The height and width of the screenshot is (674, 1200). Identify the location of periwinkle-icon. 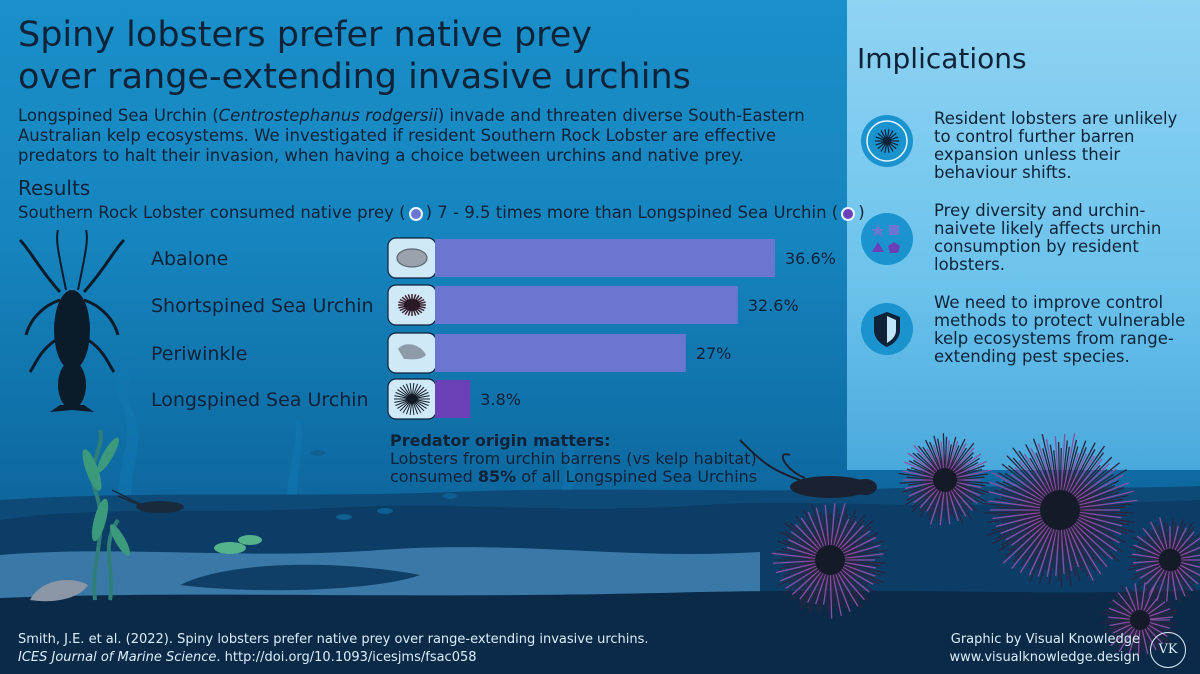
(412, 352).